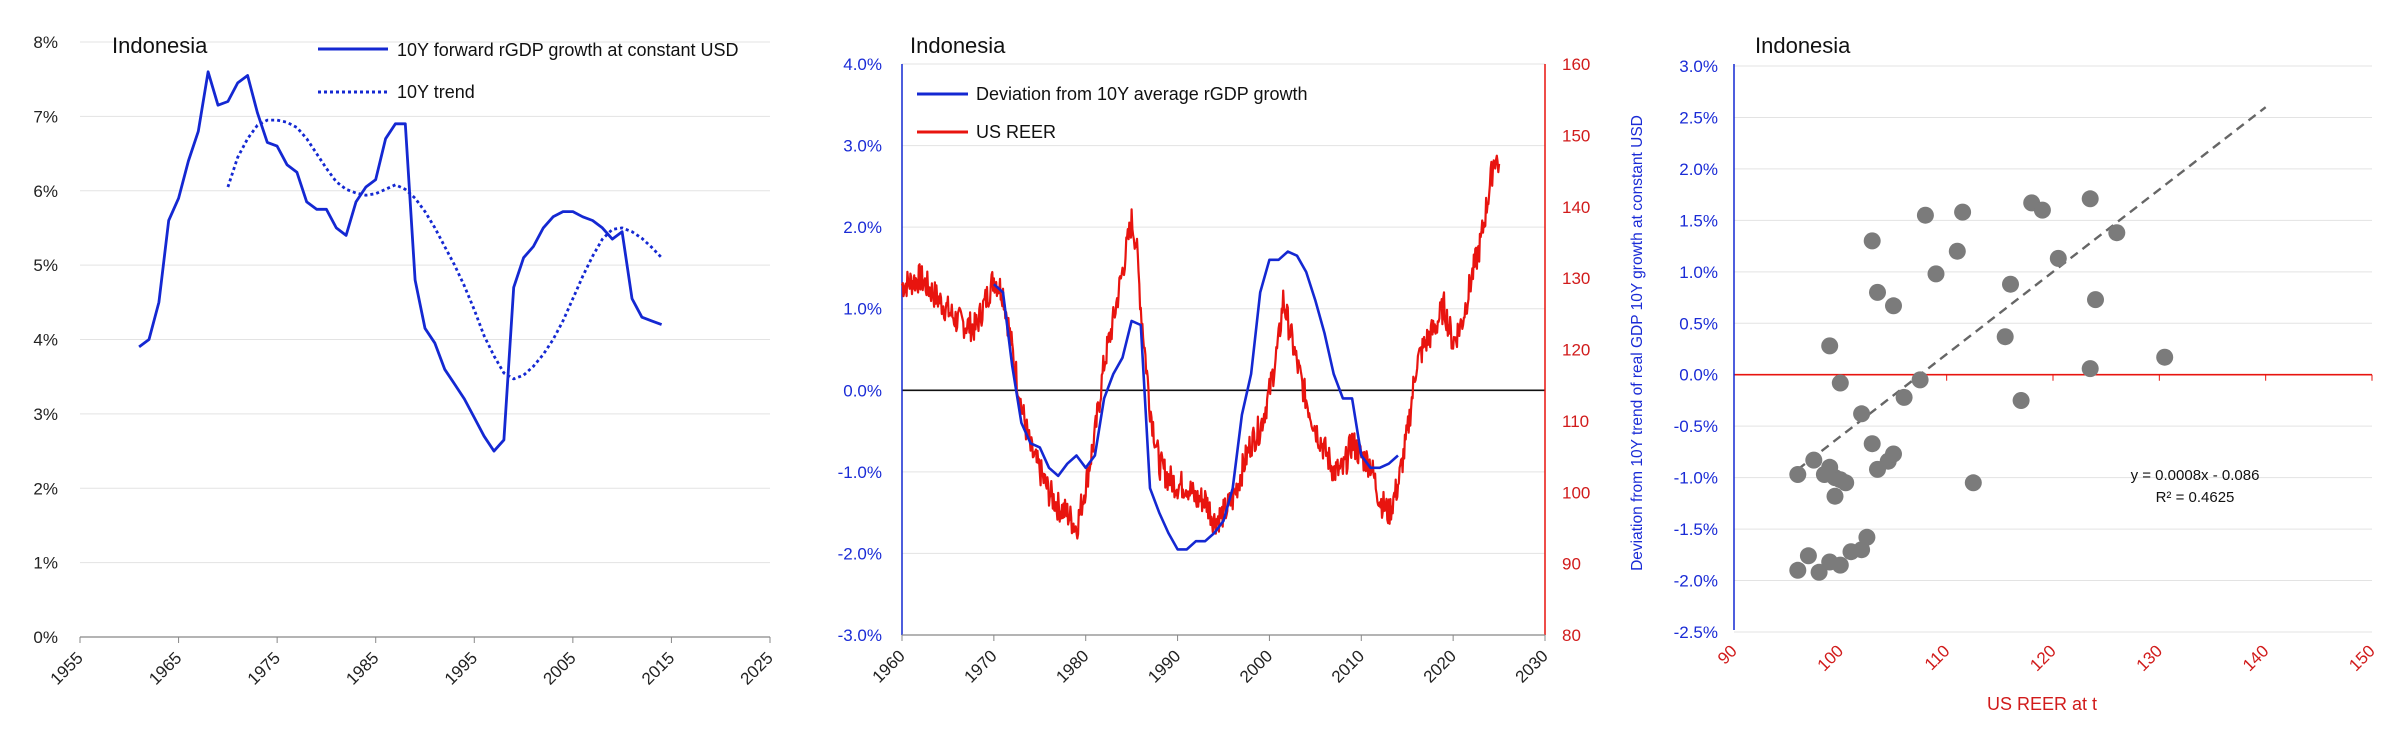  I want to click on x-tick-label: 130, so click(2149, 657).